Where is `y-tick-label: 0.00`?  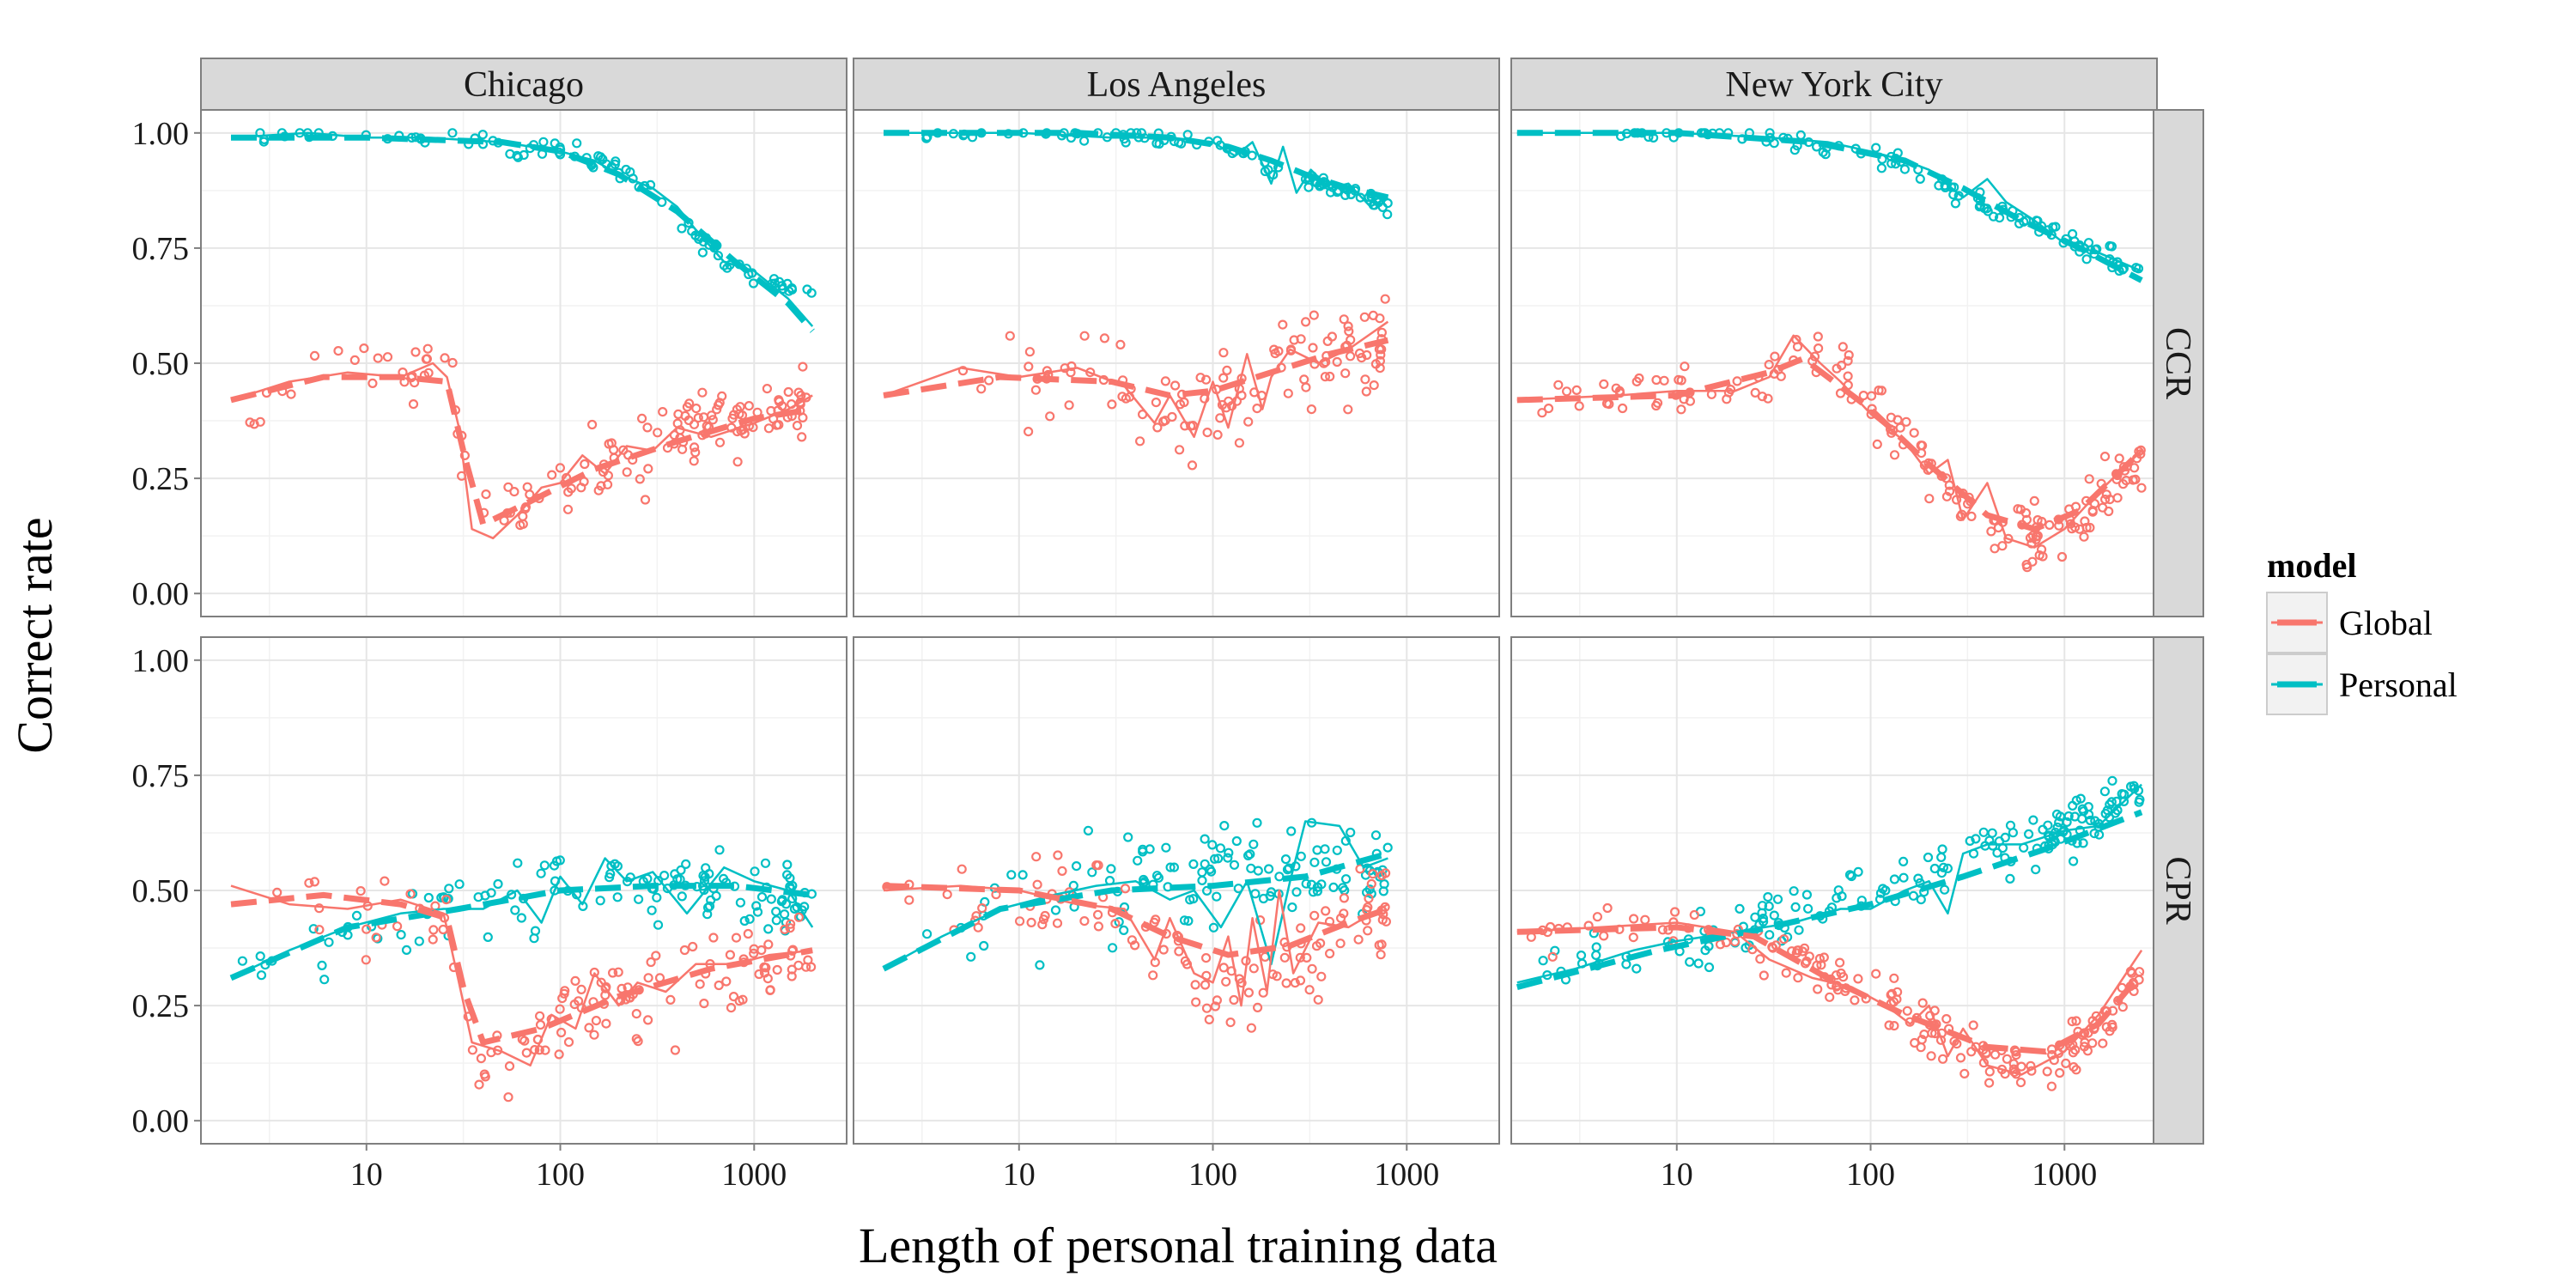
y-tick-label: 0.00 is located at coordinates (161, 1121).